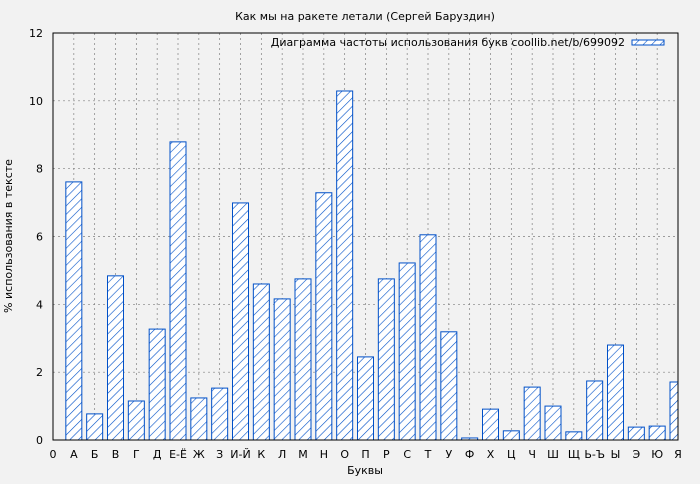 This screenshot has height=484, width=700. What do you see at coordinates (324, 454) in the screenshot?
I see `x-tick-label: Н` at bounding box center [324, 454].